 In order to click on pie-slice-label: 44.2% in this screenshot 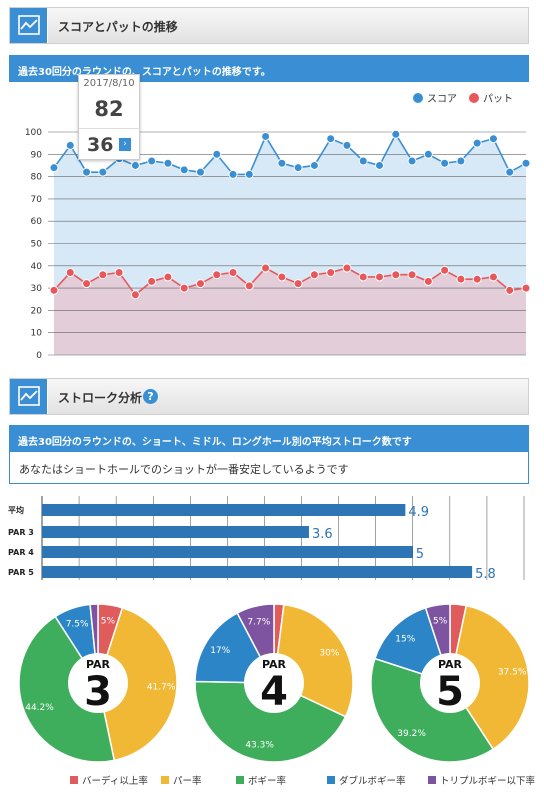, I will do `click(39, 708)`.